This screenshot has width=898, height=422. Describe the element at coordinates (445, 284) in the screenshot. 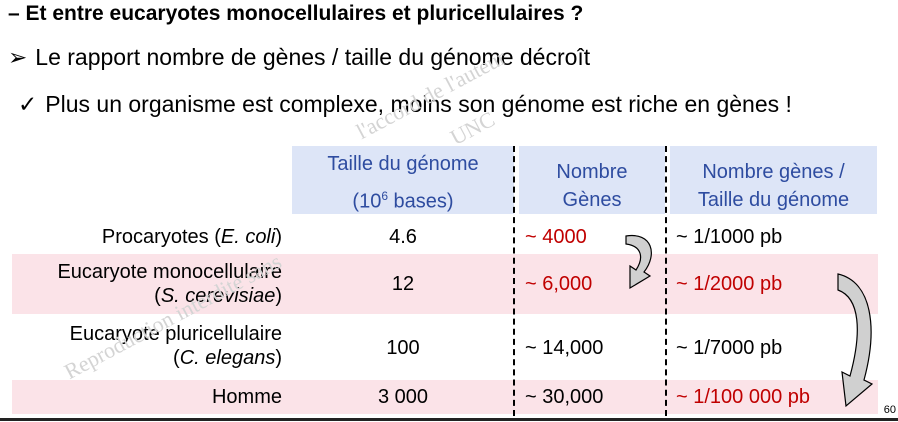

I see `row-yeast-bg` at that location.